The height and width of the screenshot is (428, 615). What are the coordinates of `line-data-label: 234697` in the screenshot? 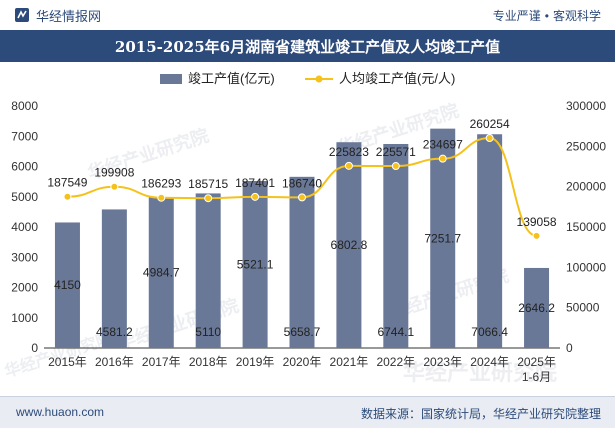 It's located at (443, 145).